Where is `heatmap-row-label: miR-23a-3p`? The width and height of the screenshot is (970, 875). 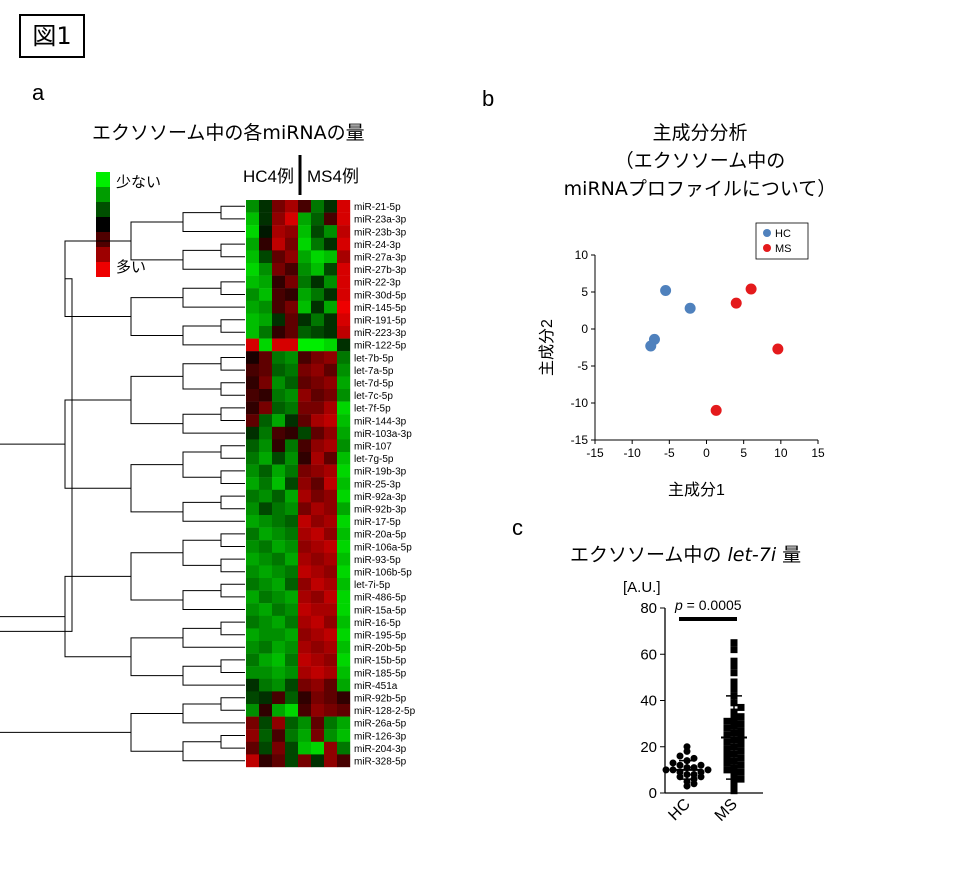
heatmap-row-label: miR-23a-3p is located at coordinates (380, 220).